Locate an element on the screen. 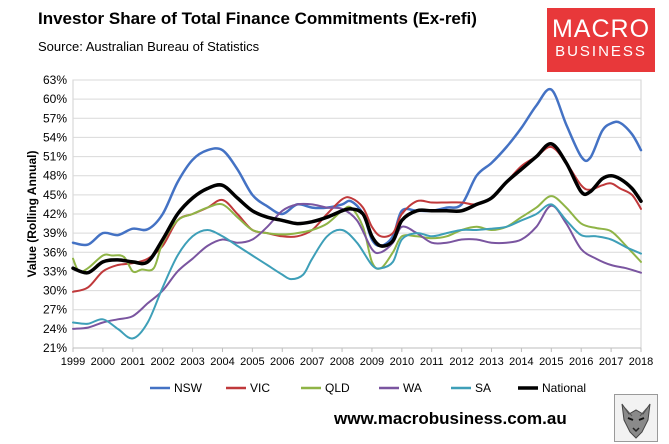 The height and width of the screenshot is (444, 669). legend-item-qld: QLD is located at coordinates (325, 388).